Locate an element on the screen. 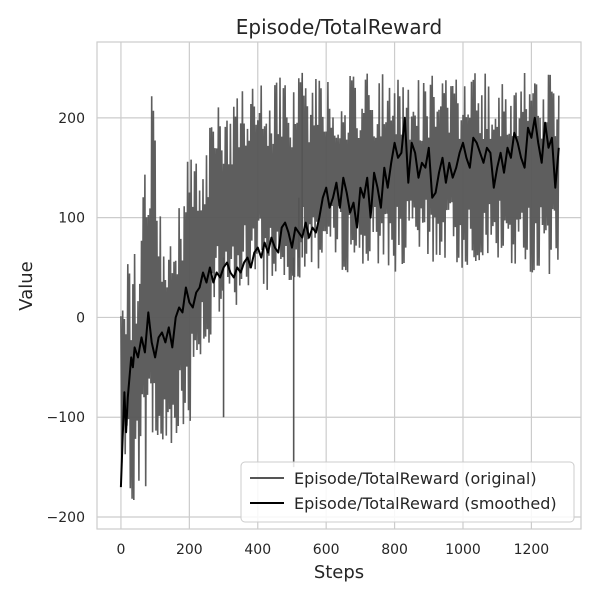 This screenshot has height=600, width=600. x-tick-label: 0 is located at coordinates (120, 550).